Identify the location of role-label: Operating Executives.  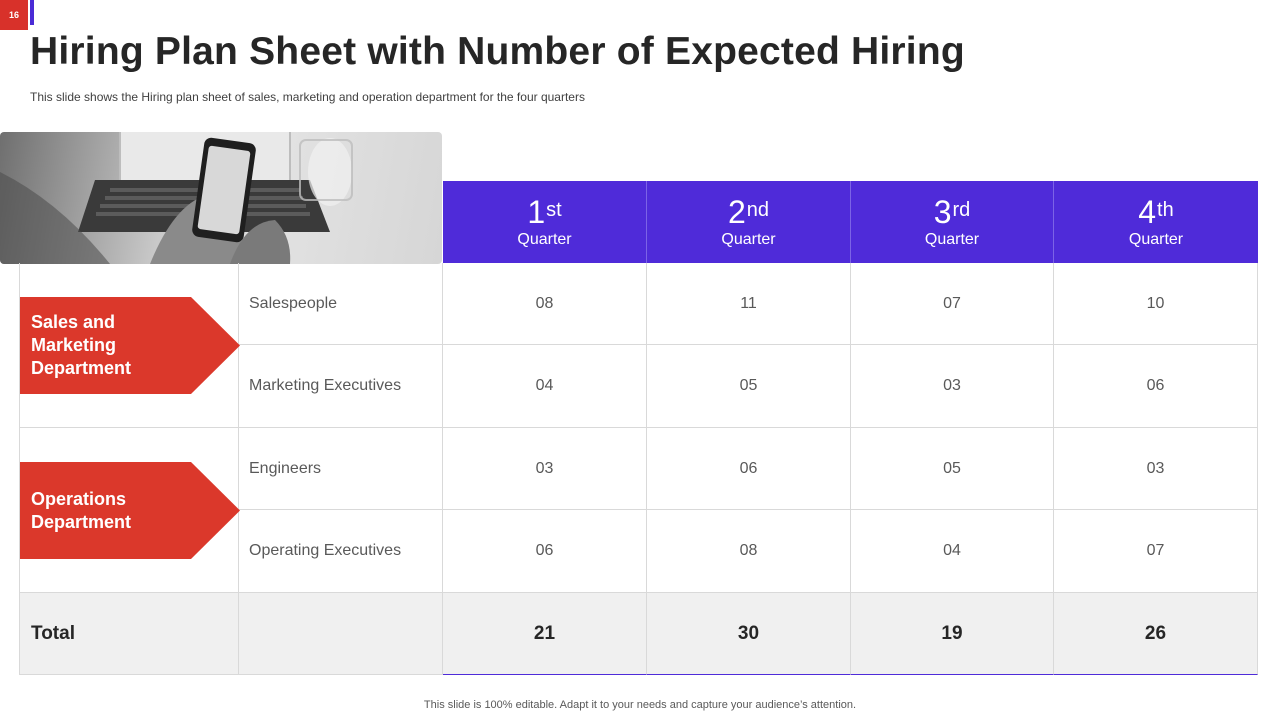
(341, 551).